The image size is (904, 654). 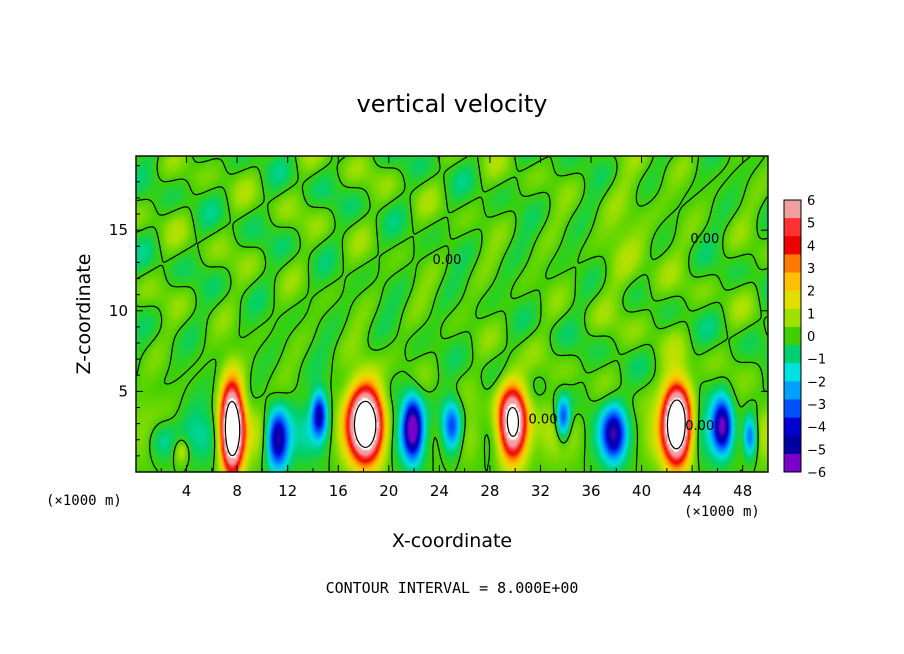 What do you see at coordinates (811, 246) in the screenshot?
I see `colorbar-label: 4` at bounding box center [811, 246].